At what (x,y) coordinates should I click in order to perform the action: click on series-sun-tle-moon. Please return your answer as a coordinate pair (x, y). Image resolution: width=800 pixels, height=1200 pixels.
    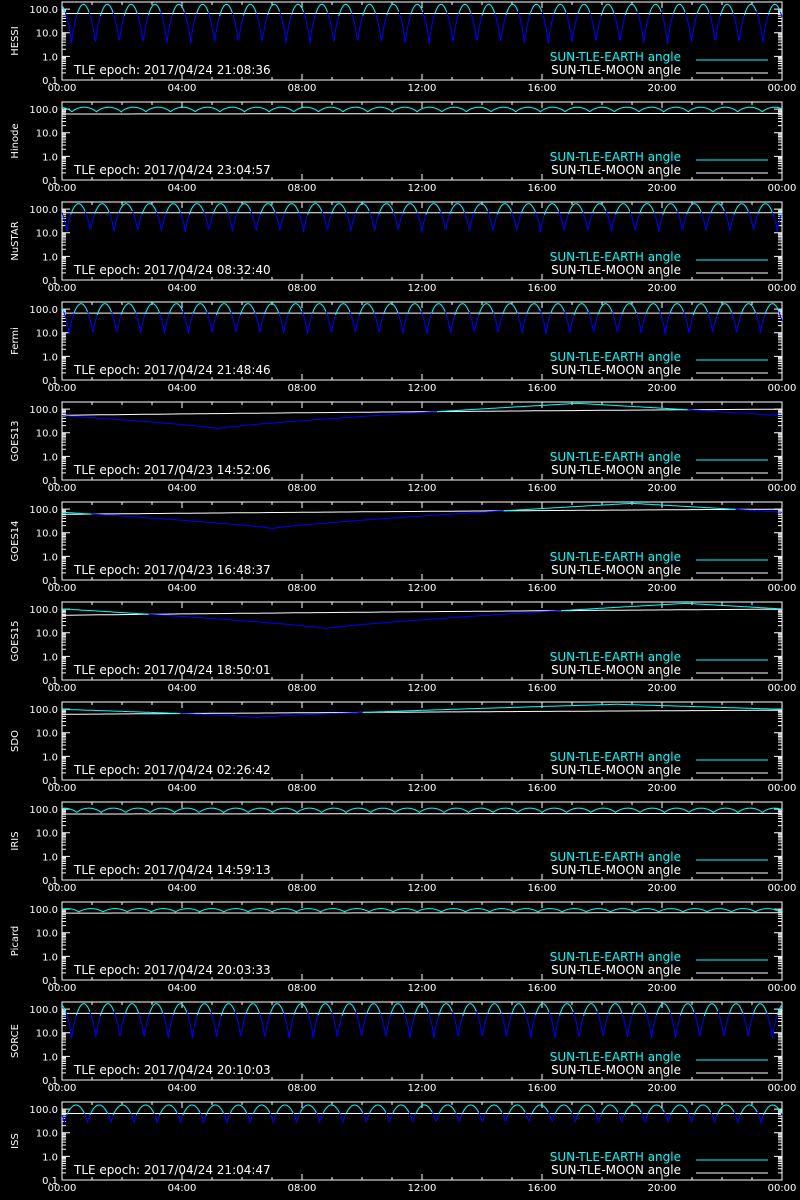
    Looking at the image, I should click on (422, 511).